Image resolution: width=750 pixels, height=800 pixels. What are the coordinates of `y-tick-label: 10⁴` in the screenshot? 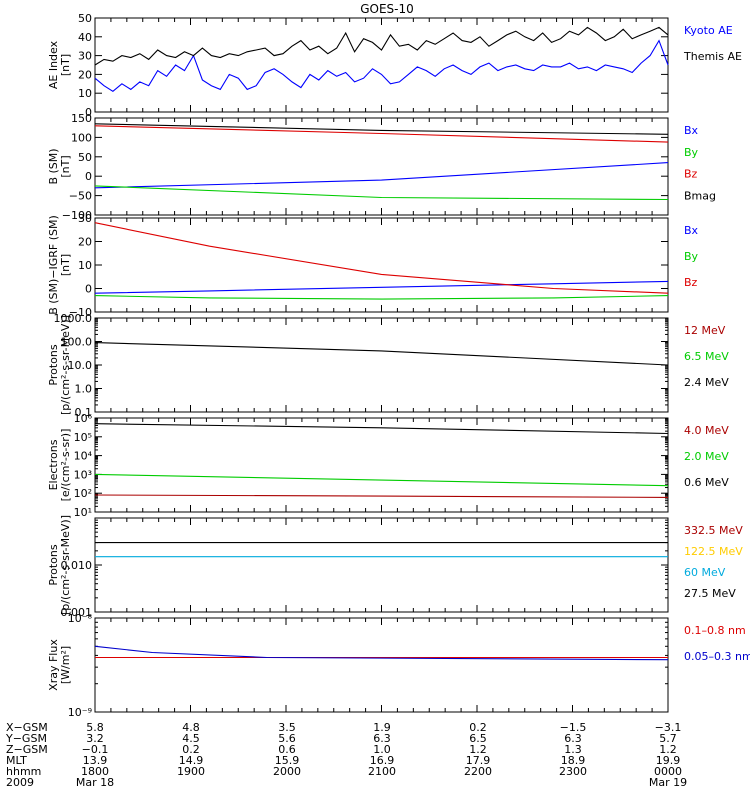 It's located at (83, 456).